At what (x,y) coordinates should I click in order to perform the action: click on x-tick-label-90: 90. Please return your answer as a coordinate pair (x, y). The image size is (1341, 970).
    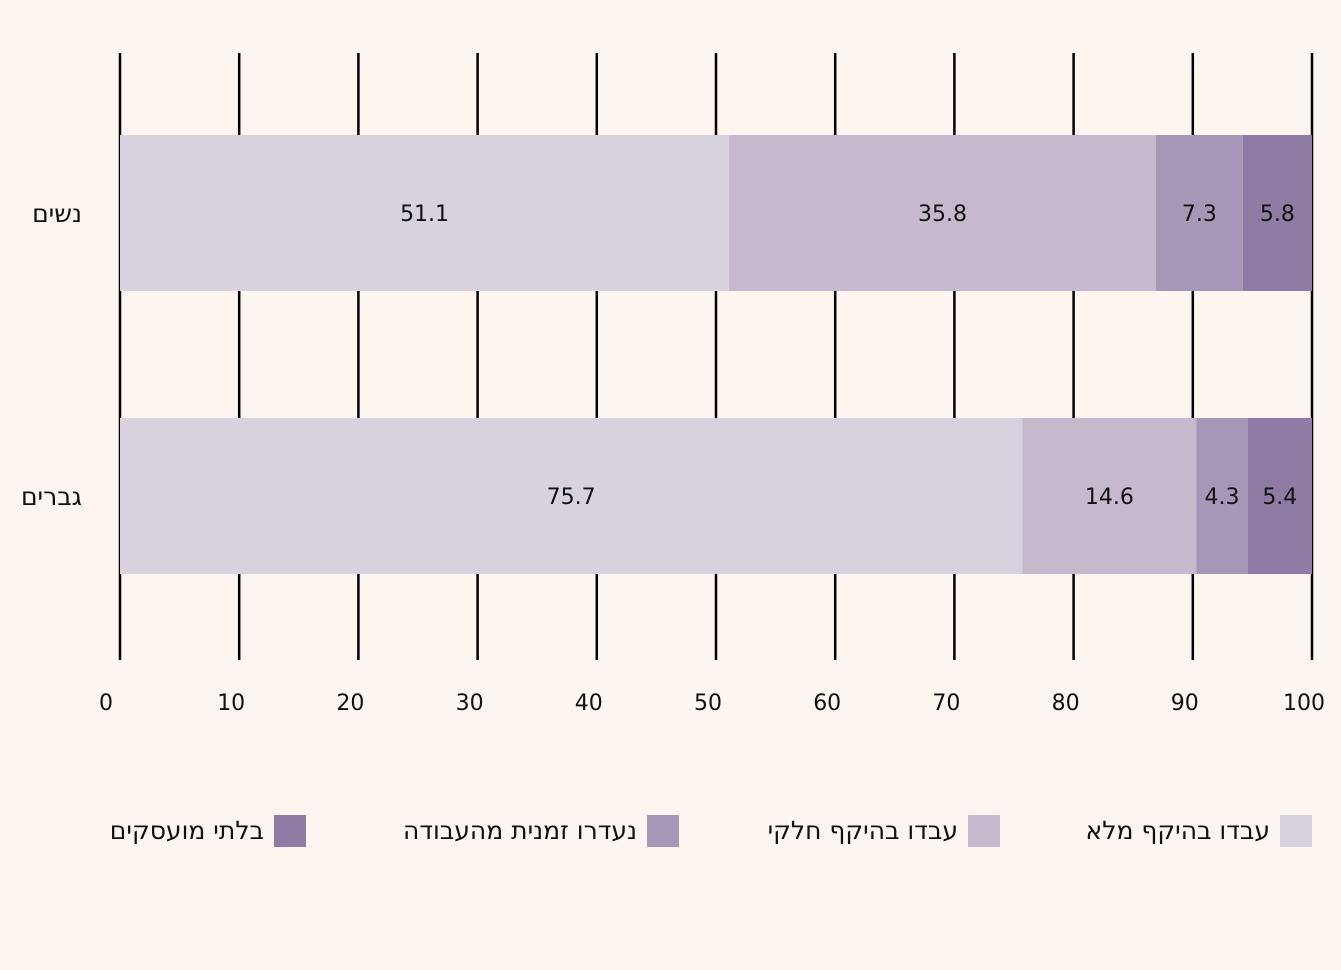
    Looking at the image, I should click on (1185, 703).